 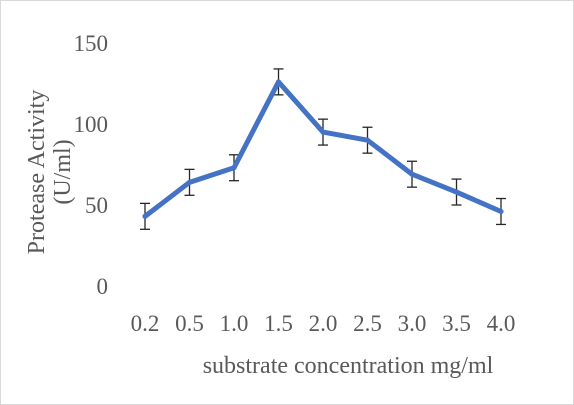 What do you see at coordinates (63, 171) in the screenshot?
I see `y-axis-title-unit: (U/ml)` at bounding box center [63, 171].